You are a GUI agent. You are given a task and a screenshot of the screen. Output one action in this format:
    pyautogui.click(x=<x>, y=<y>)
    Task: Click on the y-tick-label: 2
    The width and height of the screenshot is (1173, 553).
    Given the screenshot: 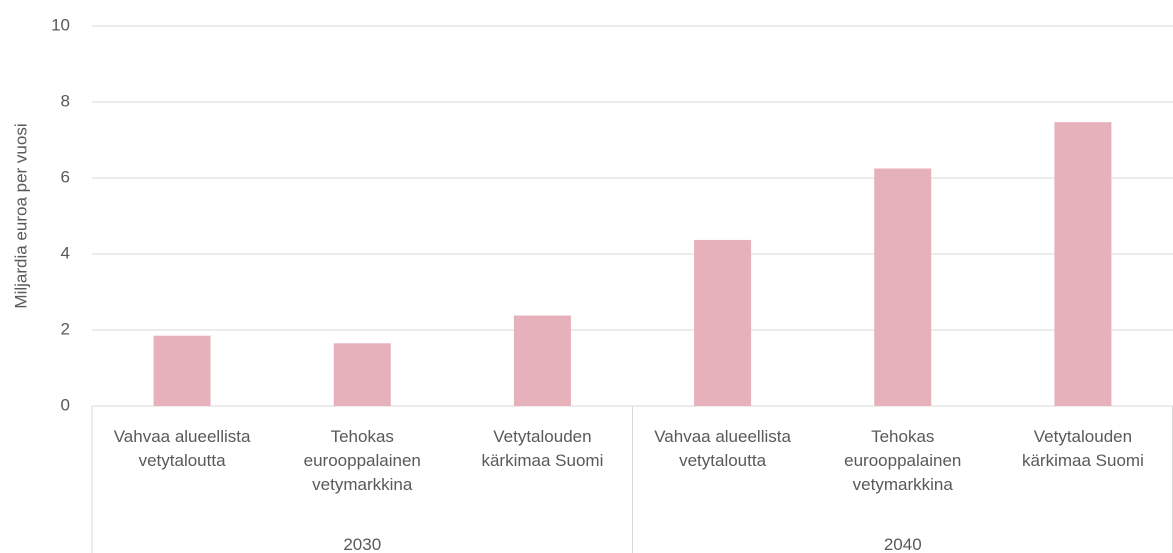 What is the action you would take?
    pyautogui.click(x=65, y=328)
    